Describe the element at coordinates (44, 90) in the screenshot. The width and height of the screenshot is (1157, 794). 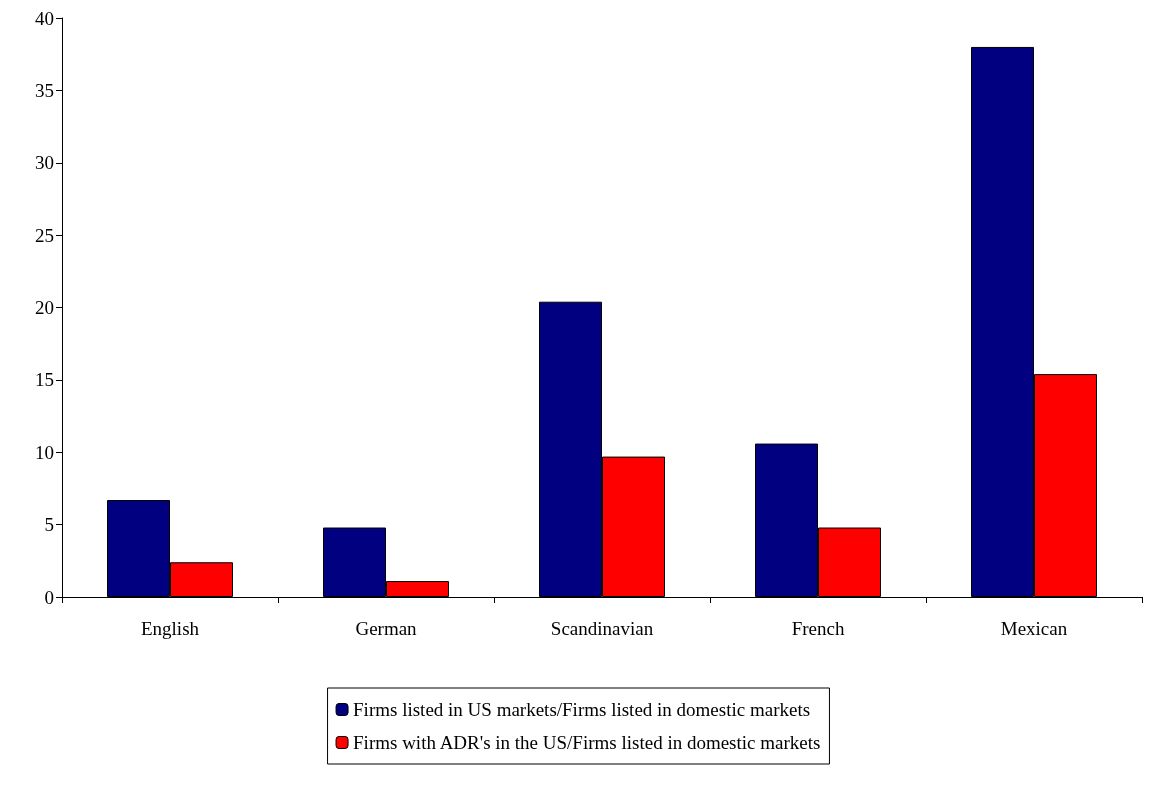
I see `y-tick-label: 35` at that location.